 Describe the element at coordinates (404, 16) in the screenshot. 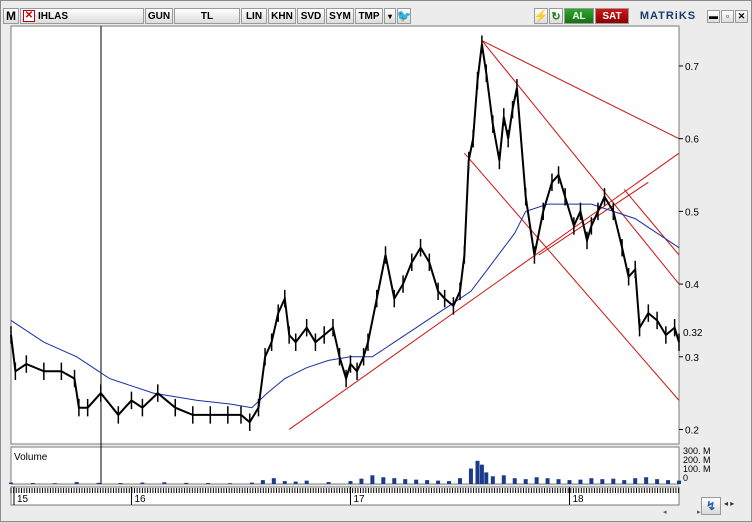

I see `twitter-icon: 🐦` at that location.